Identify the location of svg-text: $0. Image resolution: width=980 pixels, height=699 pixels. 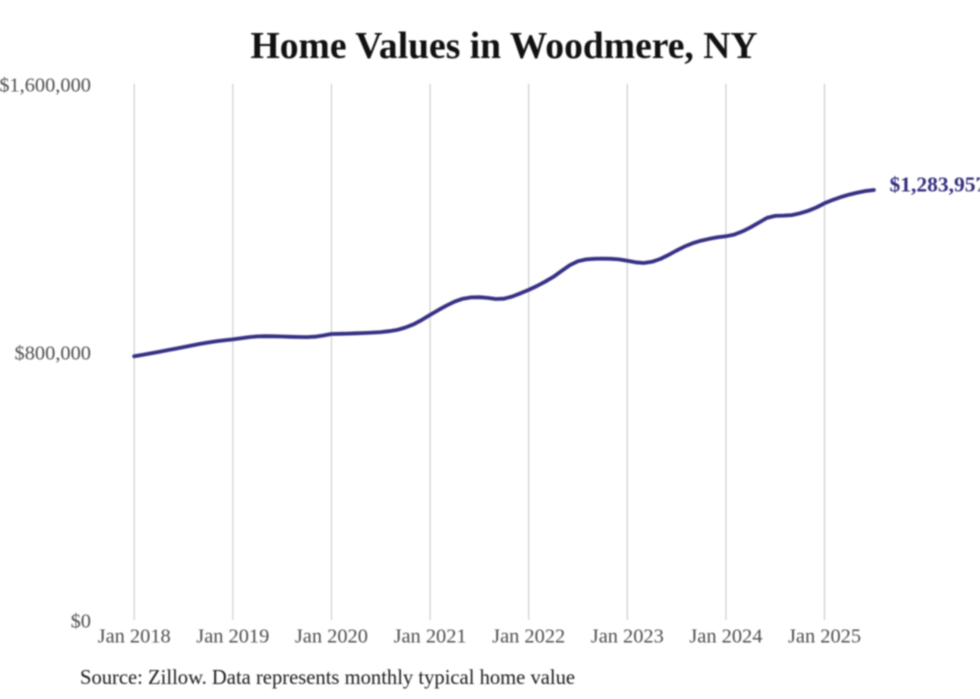
(81, 621).